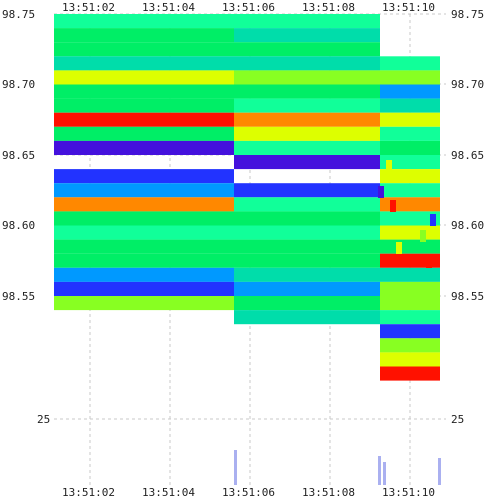 This screenshot has height=500, width=500. I want to click on x-tick-bottom-2: 13:51:06, so click(248, 492).